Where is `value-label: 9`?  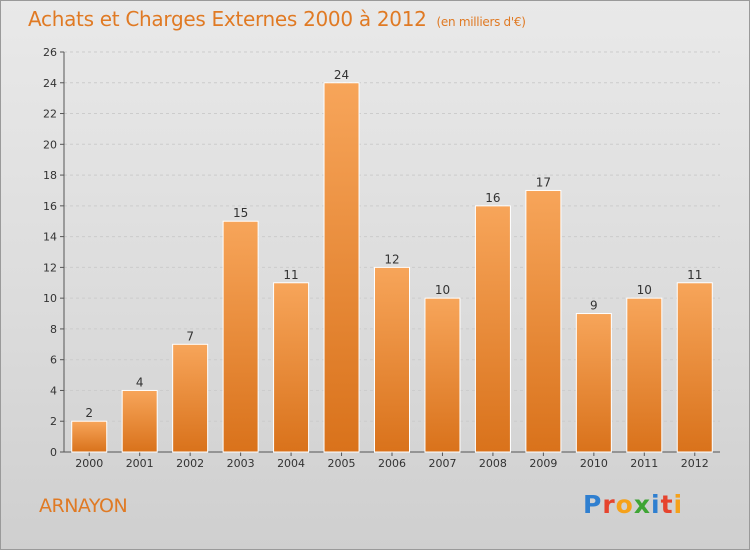 value-label: 9 is located at coordinates (594, 306).